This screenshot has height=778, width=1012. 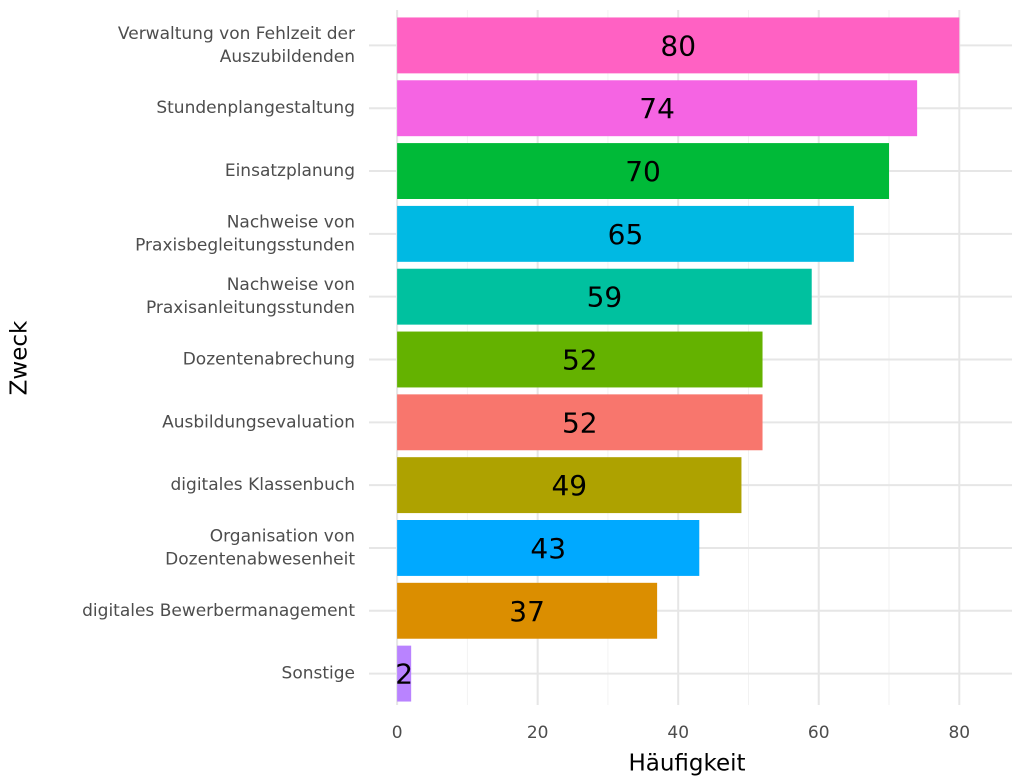 I want to click on y-tick-label: Einsatzplanung, so click(x=290, y=171).